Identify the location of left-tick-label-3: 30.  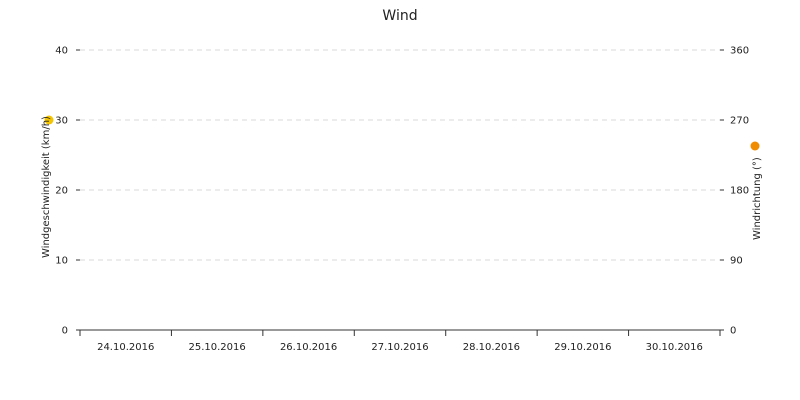
(61, 121).